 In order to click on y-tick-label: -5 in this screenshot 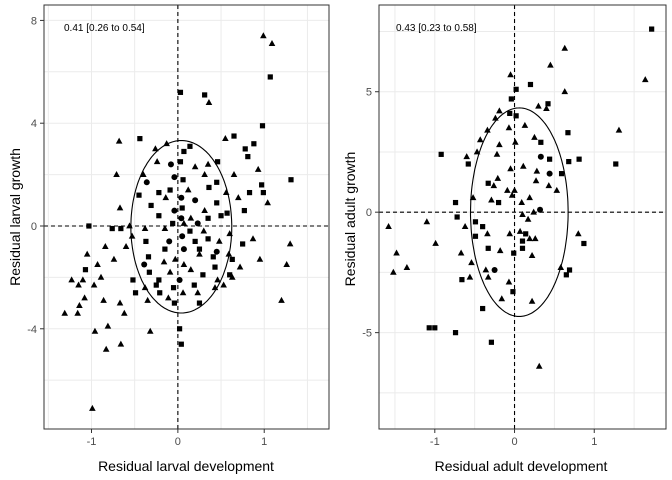, I will do `click(367, 334)`.